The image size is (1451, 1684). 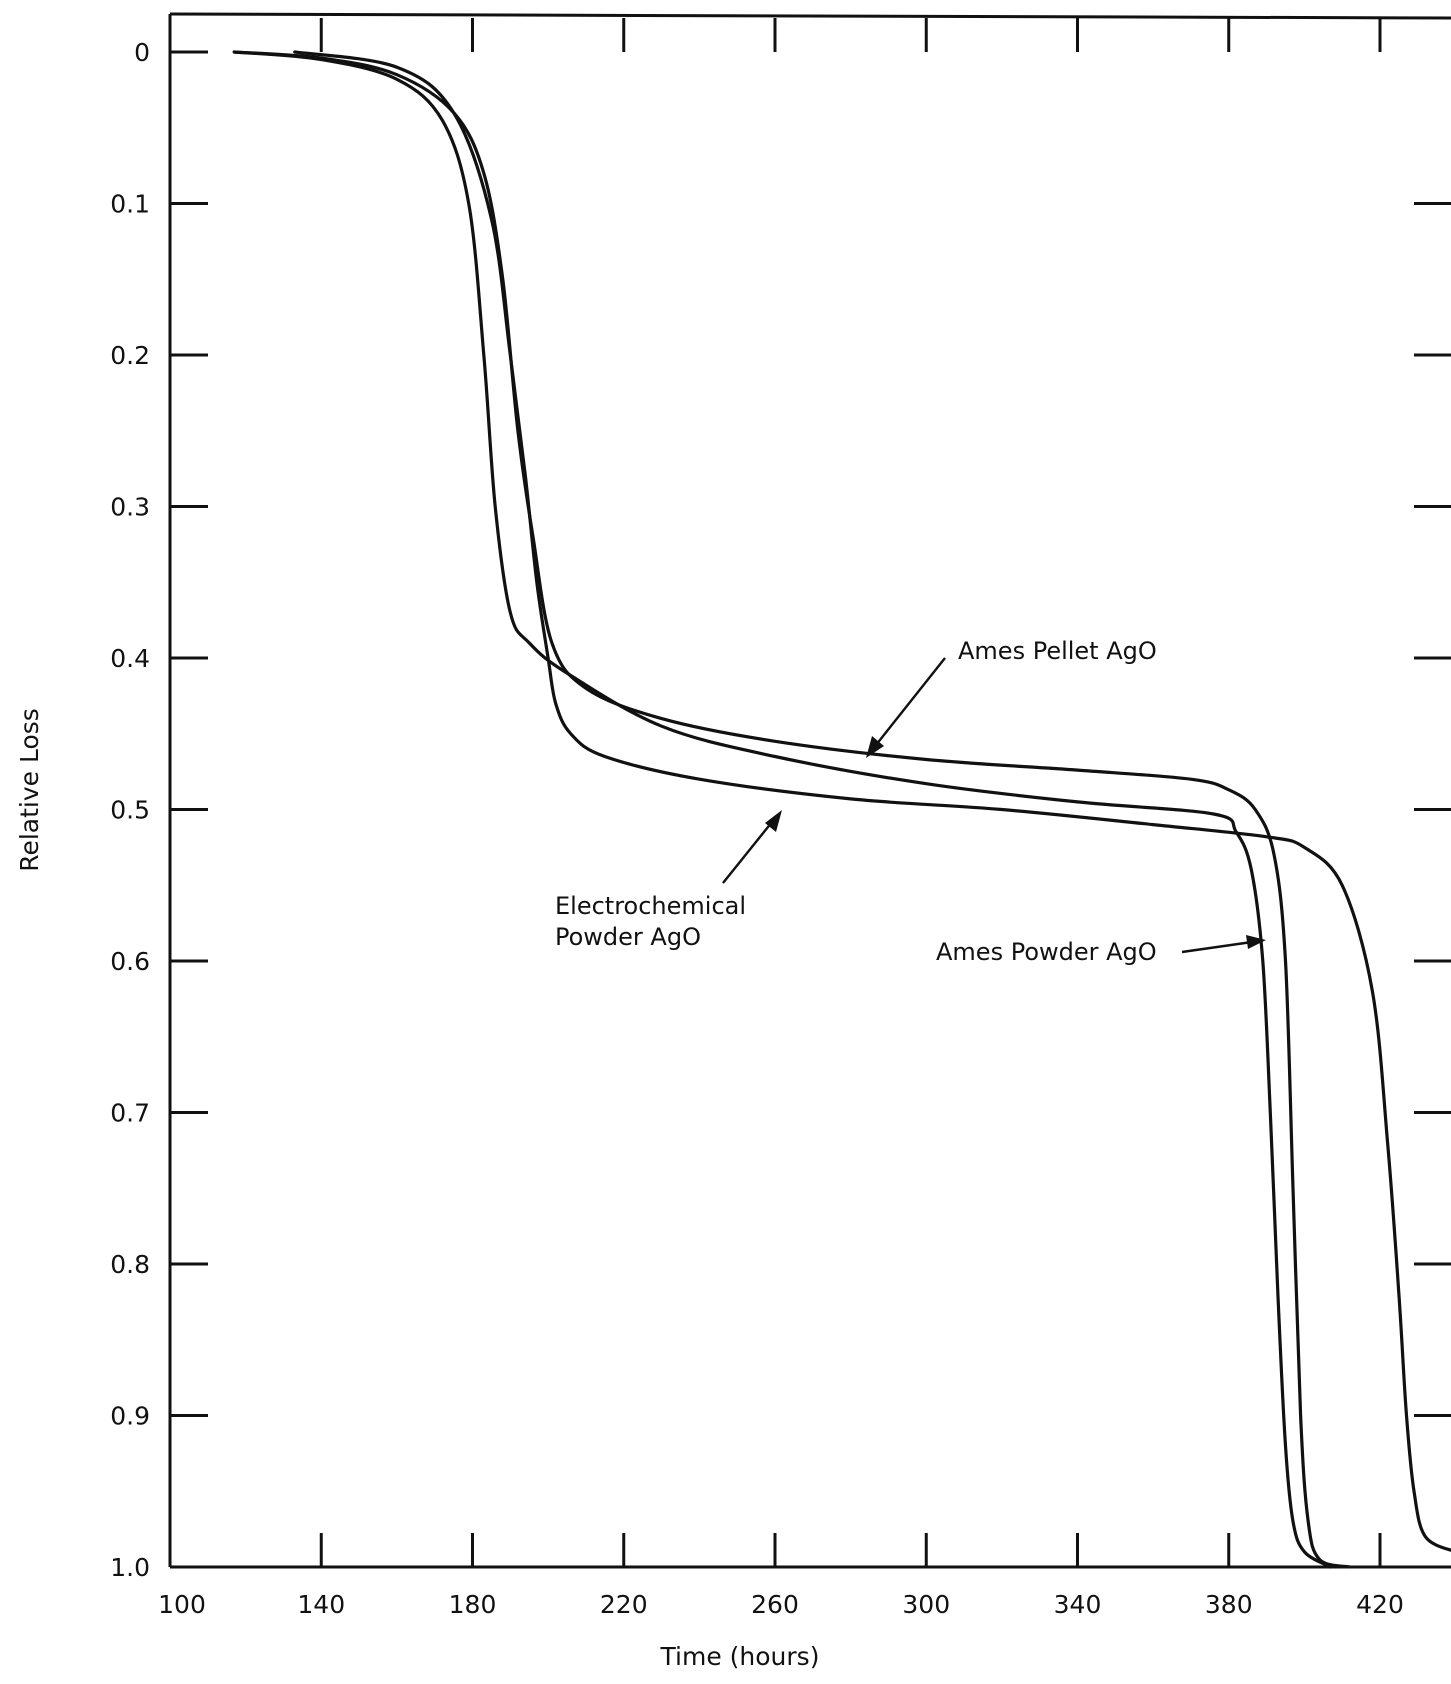 What do you see at coordinates (810, 16) in the screenshot?
I see `top-frame-line` at bounding box center [810, 16].